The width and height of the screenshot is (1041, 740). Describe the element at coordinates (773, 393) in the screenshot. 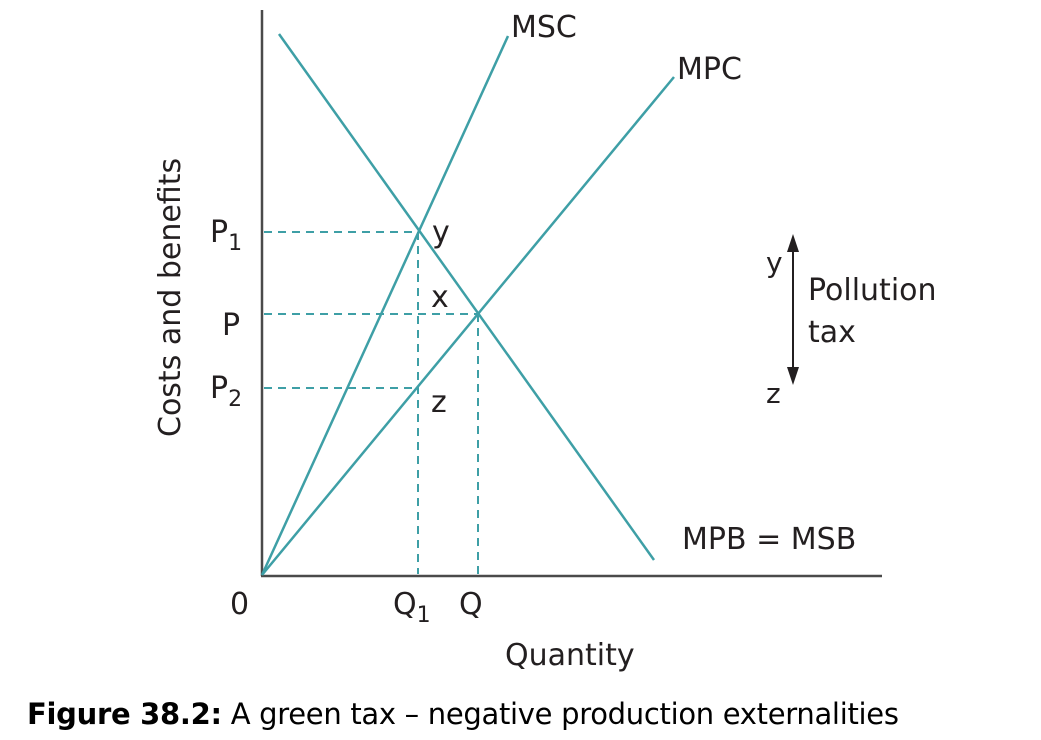

I see `tax-bottom-label: z` at that location.